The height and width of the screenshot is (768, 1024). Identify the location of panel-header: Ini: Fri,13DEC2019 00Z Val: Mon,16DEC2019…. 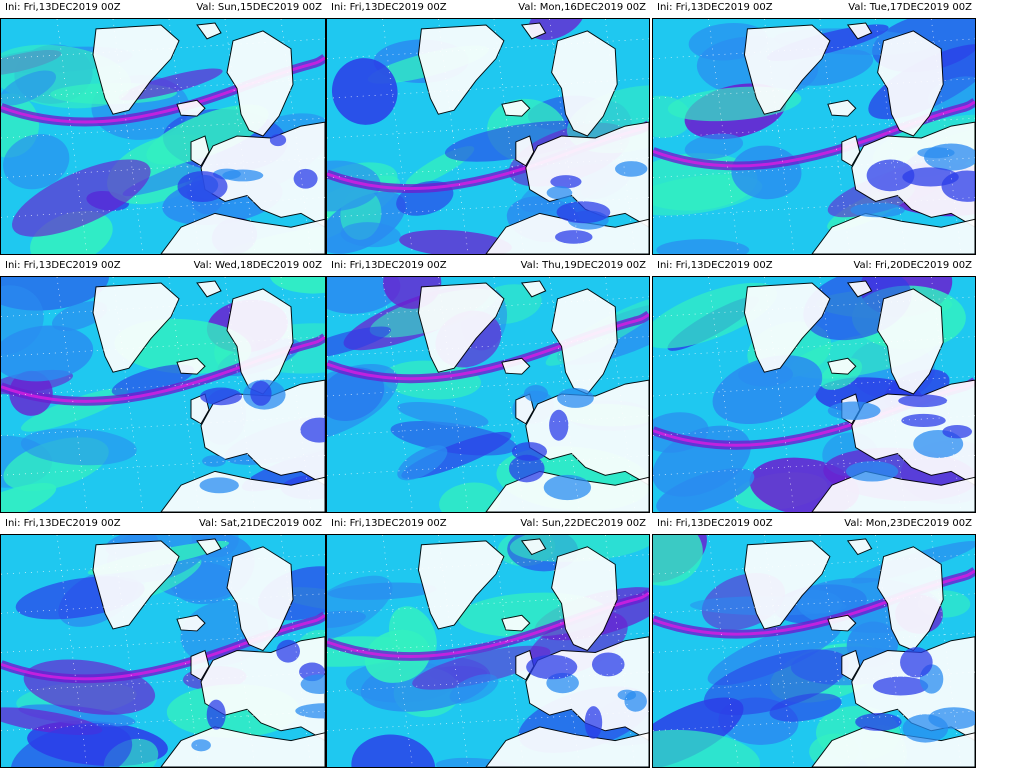
(488, 8).